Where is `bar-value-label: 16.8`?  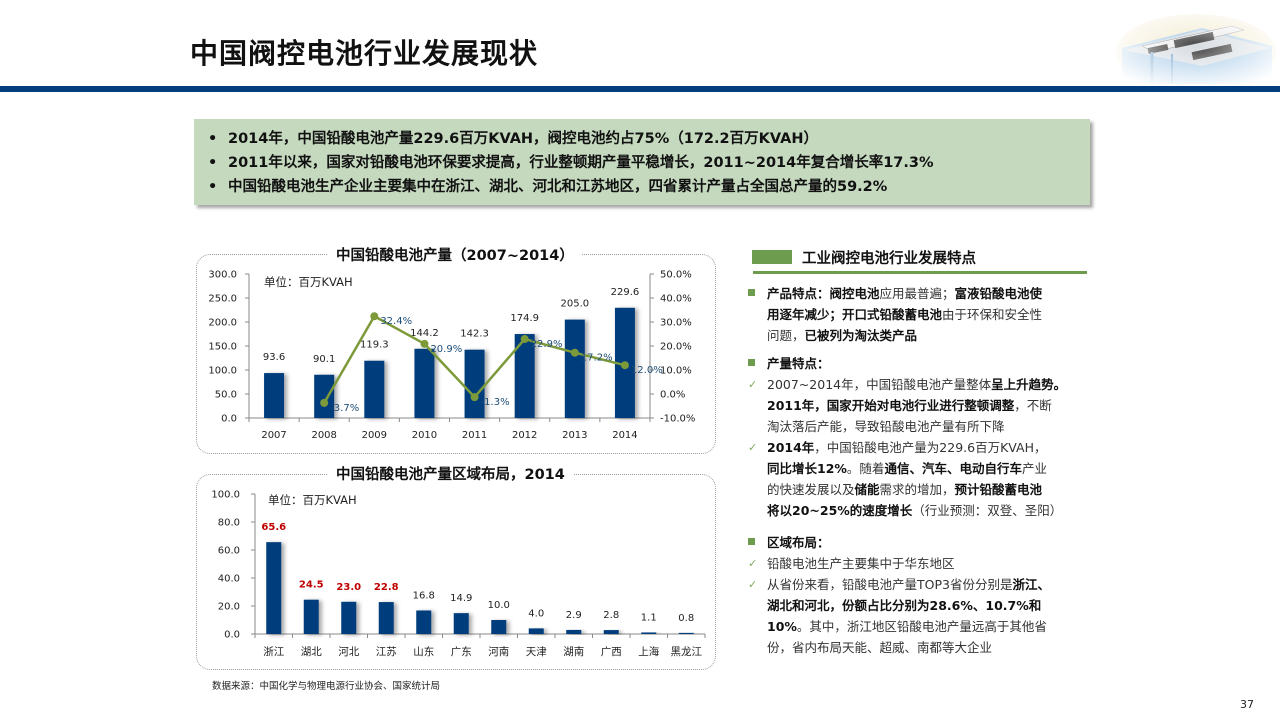 bar-value-label: 16.8 is located at coordinates (424, 595).